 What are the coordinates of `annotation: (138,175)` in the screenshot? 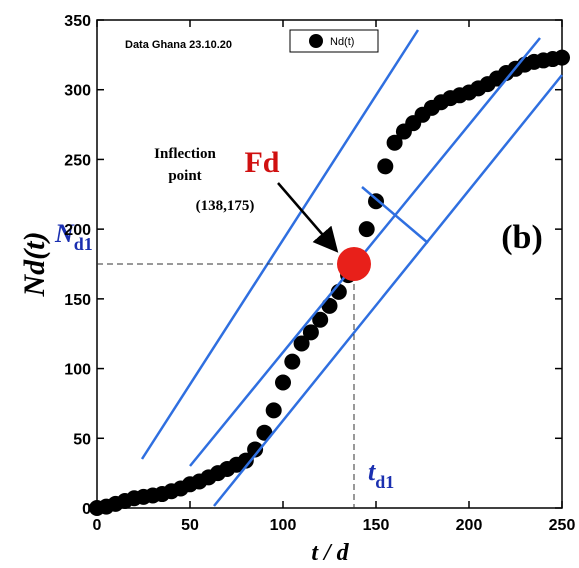 It's located at (225, 206).